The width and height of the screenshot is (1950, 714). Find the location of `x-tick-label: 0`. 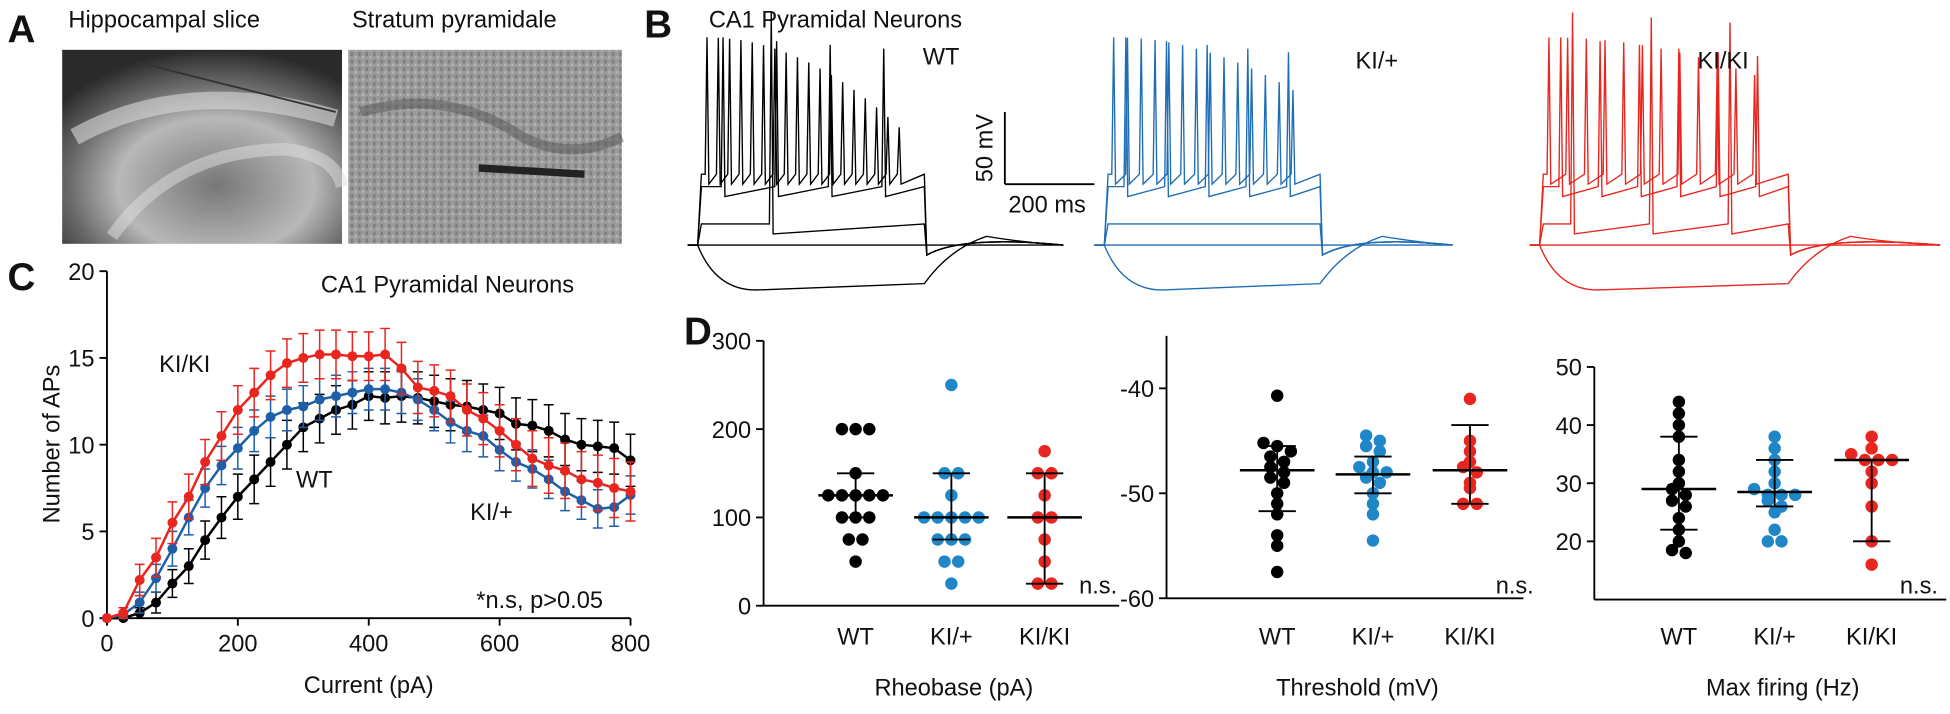

x-tick-label: 0 is located at coordinates (106, 645).